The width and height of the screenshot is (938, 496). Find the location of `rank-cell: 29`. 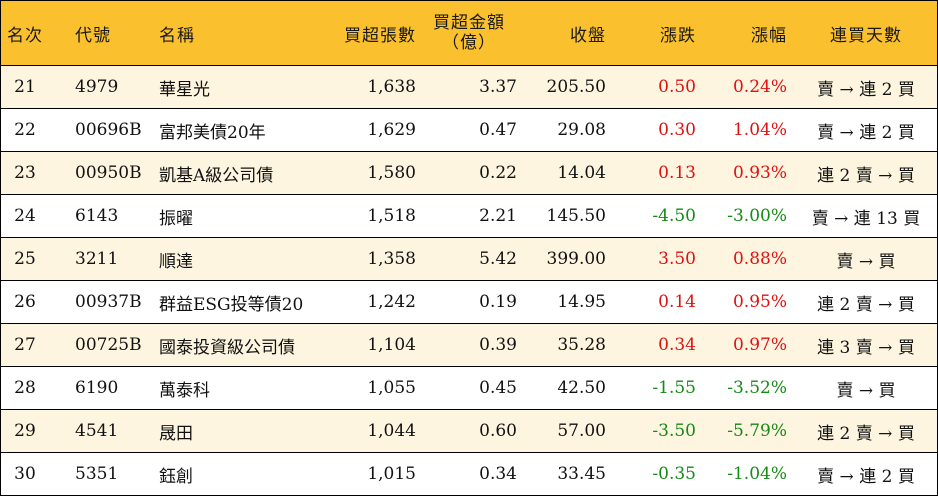

rank-cell: 29 is located at coordinates (25, 431).